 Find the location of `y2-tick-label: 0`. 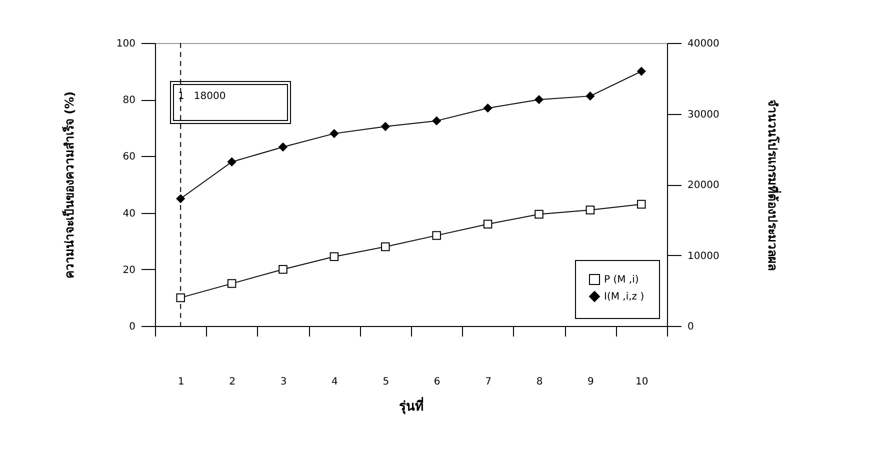

y2-tick-label: 0 is located at coordinates (691, 327).